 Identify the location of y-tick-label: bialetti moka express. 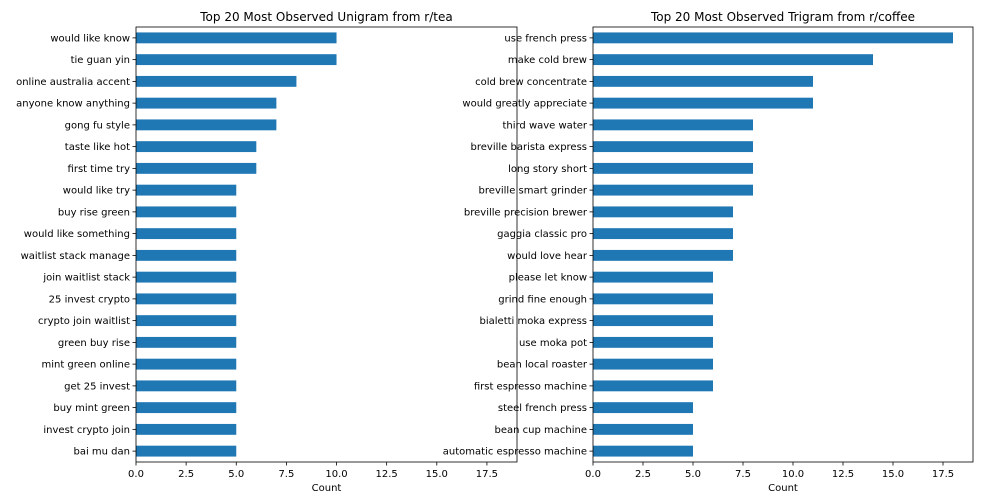
(533, 321).